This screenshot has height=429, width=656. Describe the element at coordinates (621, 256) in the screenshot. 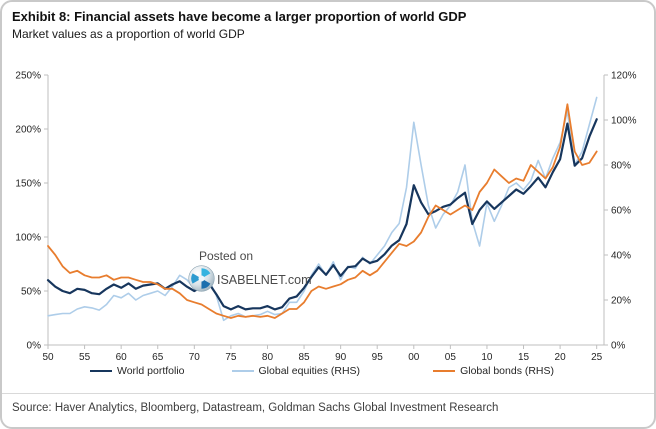

I see `right-tick-label: 40%` at that location.